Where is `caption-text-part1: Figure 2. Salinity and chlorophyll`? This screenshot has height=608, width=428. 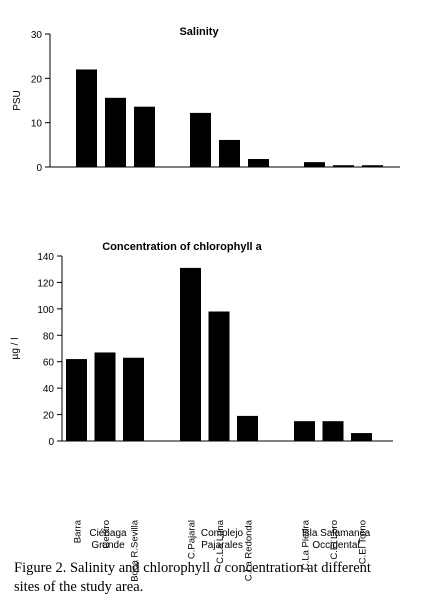 caption-text-part1: Figure 2. Salinity and chlorophyll is located at coordinates (114, 568).